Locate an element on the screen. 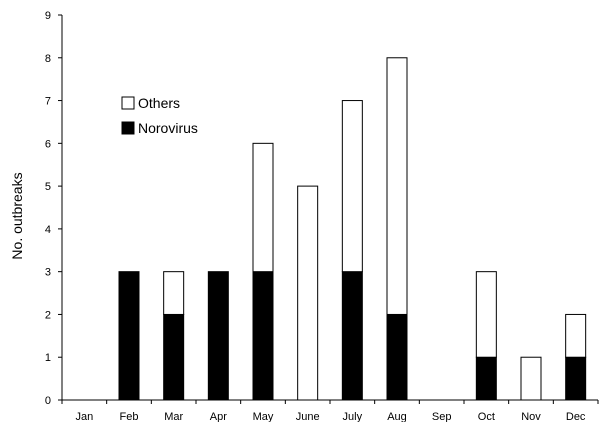 This screenshot has width=605, height=422. x-tick-label: Jan is located at coordinates (84, 416).